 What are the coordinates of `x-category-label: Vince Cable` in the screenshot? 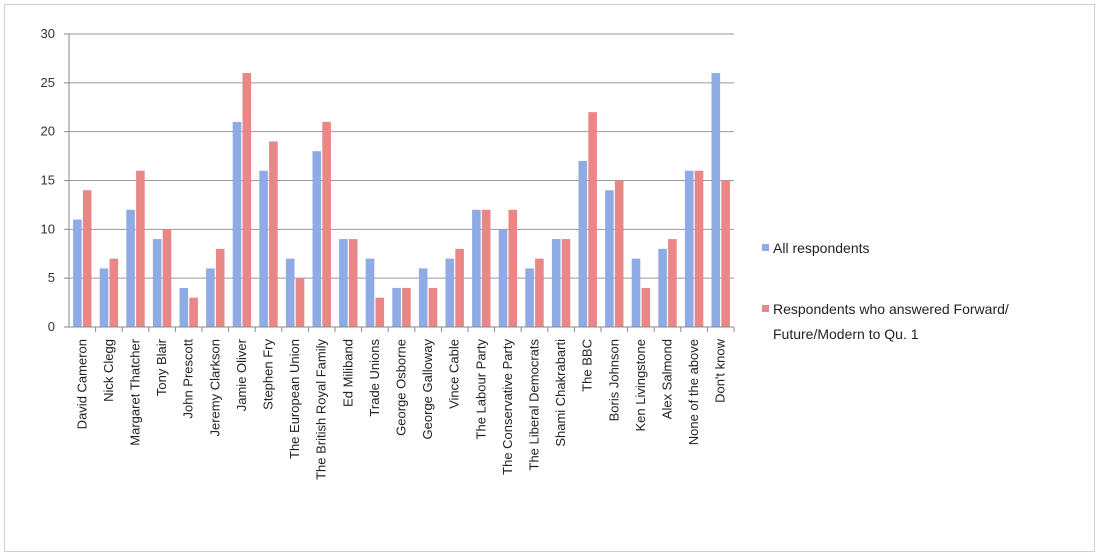 It's located at (454, 374).